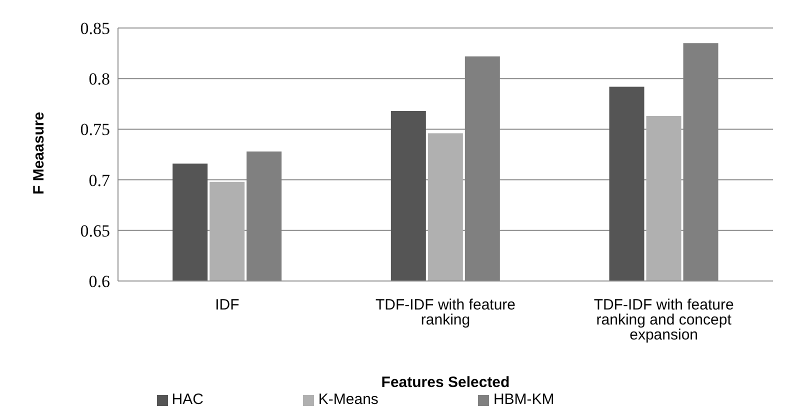 This screenshot has width=785, height=419. I want to click on x-tick-label: TDF-IDF with feature ranking and concept expansion, so click(664, 320).